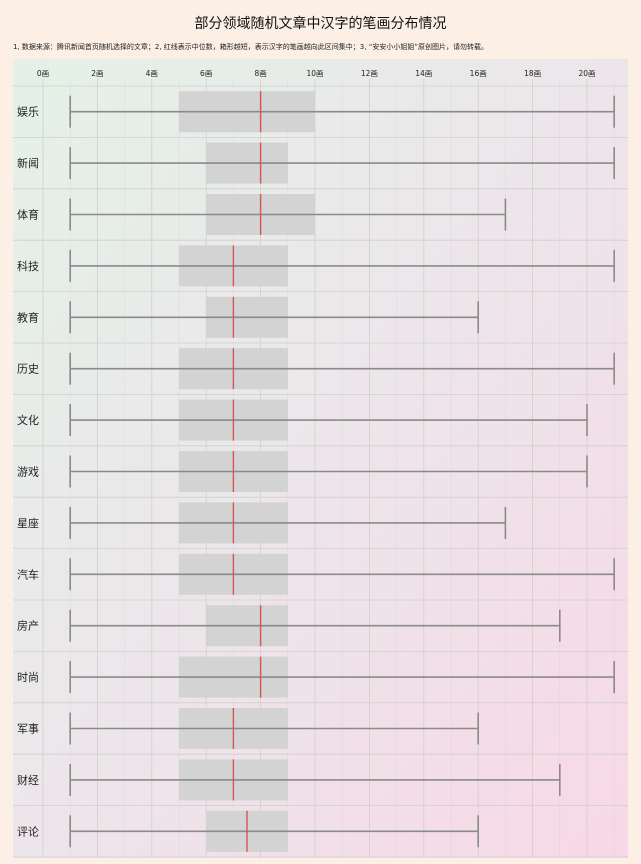  I want to click on x-tick-label: 8画, so click(260, 73).